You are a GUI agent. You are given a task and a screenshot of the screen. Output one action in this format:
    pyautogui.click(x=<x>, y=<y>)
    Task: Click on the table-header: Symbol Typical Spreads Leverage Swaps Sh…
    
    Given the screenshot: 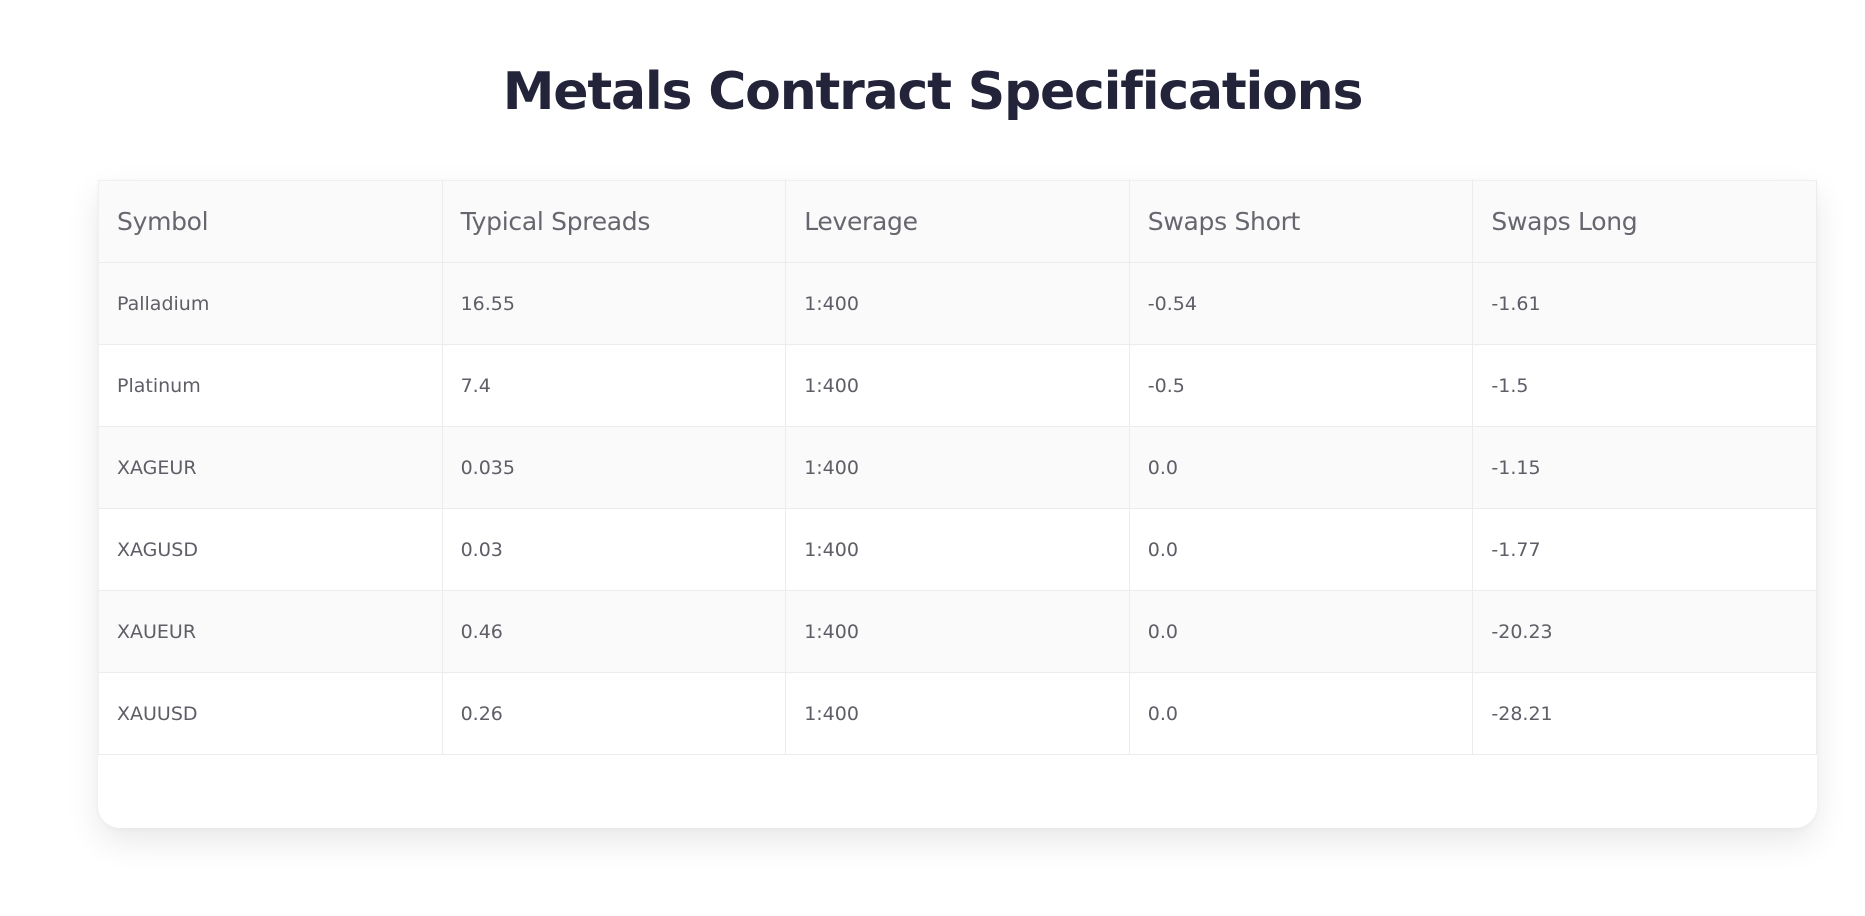 What is the action you would take?
    pyautogui.click(x=957, y=221)
    